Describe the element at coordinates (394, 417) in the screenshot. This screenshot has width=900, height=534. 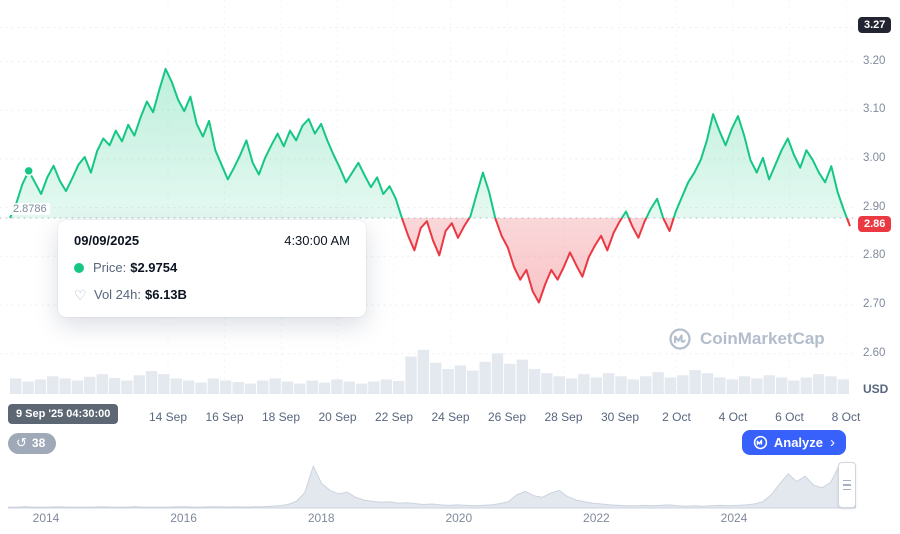
I see `x-axis-tick: 22 Sep` at that location.